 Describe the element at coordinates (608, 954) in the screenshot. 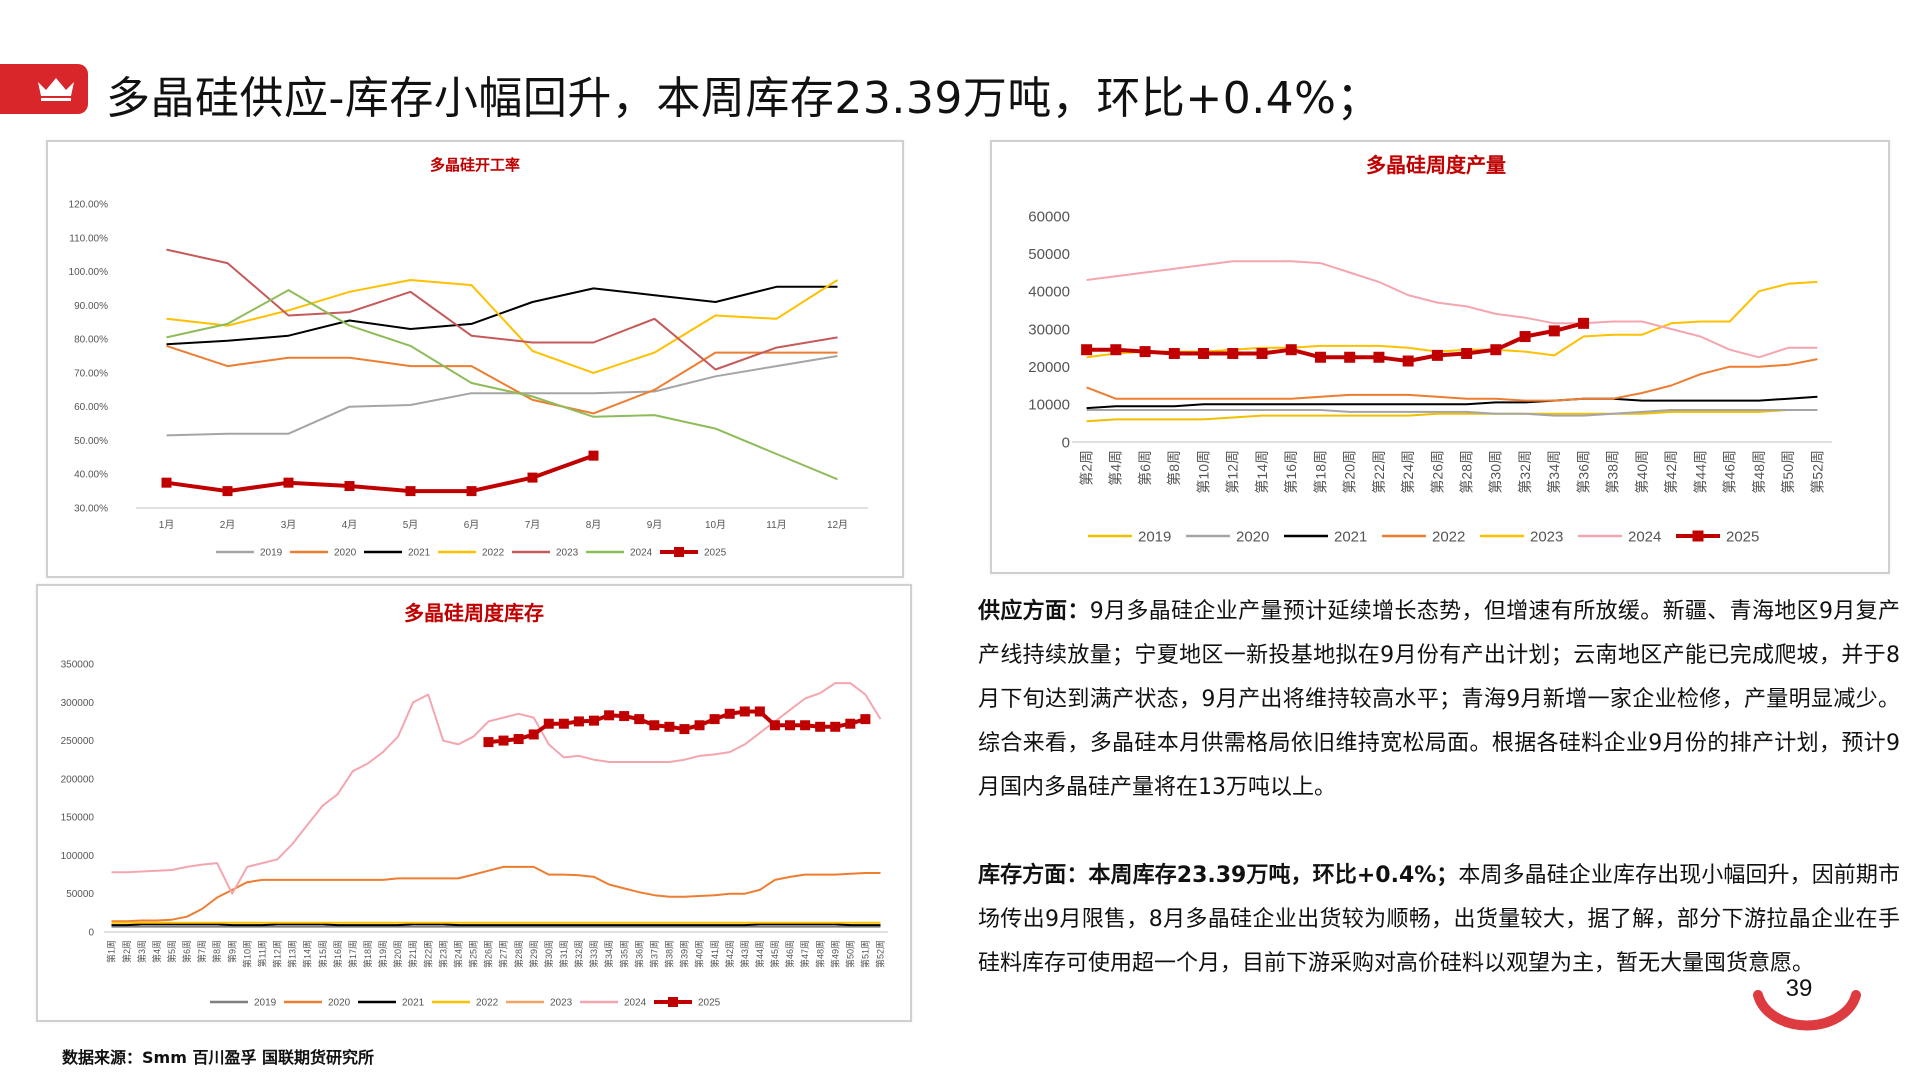

I see `x-tick-label: 第34周` at that location.